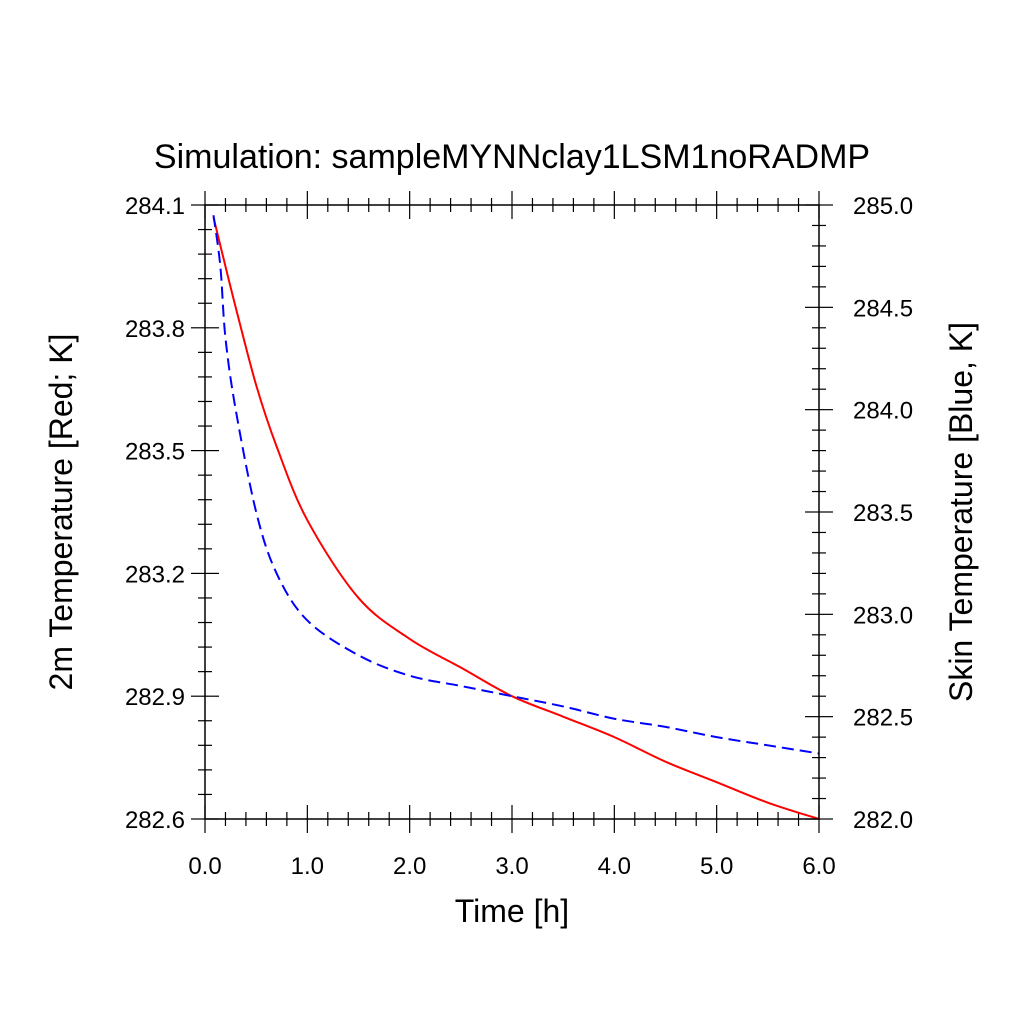 The image size is (1024, 1024). Describe the element at coordinates (716, 866) in the screenshot. I see `x-tick-label: 5.0` at that location.